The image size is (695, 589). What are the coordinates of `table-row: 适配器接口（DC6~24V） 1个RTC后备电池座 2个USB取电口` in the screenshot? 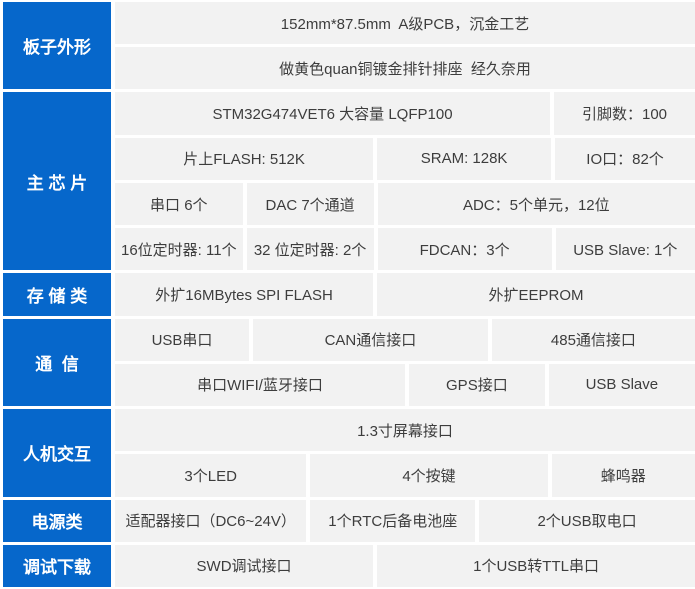 It's located at (405, 520).